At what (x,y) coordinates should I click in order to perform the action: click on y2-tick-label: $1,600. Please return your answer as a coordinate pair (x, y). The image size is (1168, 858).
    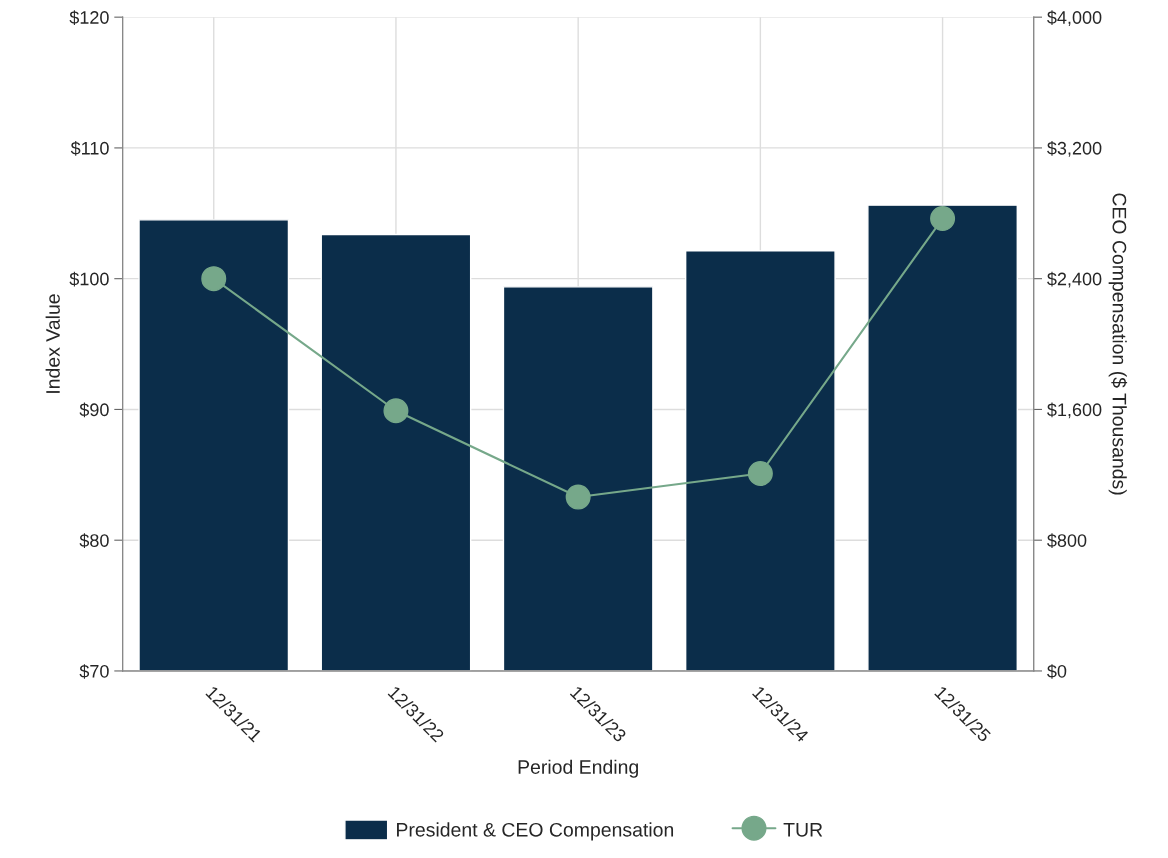
    Looking at the image, I should click on (1074, 410).